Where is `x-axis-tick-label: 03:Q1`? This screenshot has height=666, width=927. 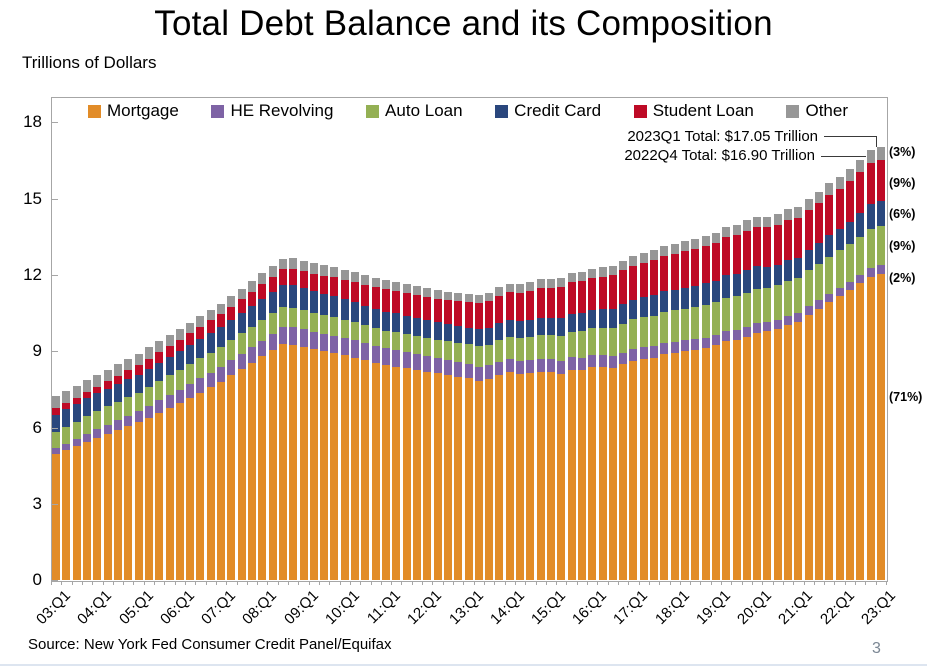
x-axis-tick-label: 03:Q1 is located at coordinates (54, 607).